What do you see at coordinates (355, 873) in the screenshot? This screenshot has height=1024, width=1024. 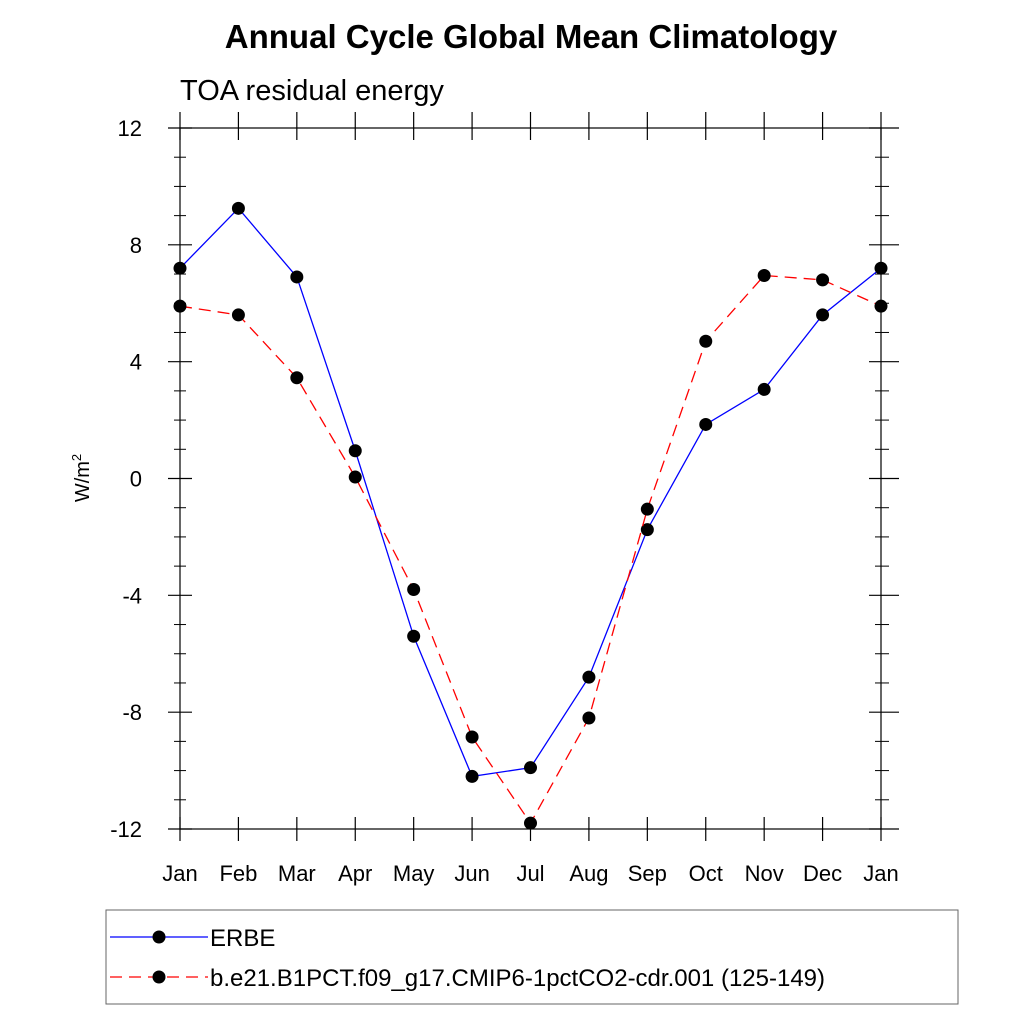 I see `x-tick-label: Apr` at bounding box center [355, 873].